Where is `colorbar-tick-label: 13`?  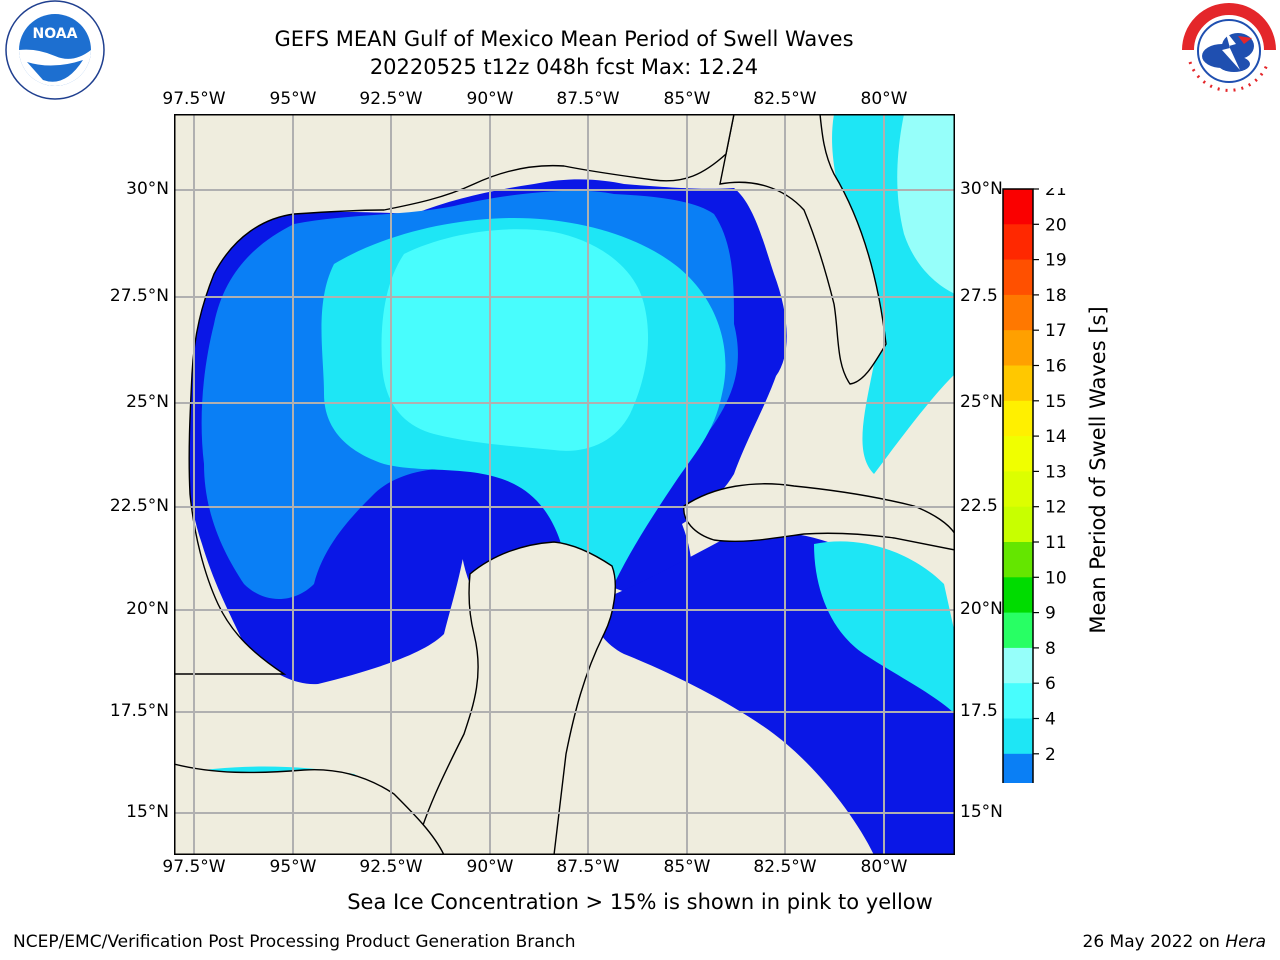 colorbar-tick-label: 13 is located at coordinates (1056, 472).